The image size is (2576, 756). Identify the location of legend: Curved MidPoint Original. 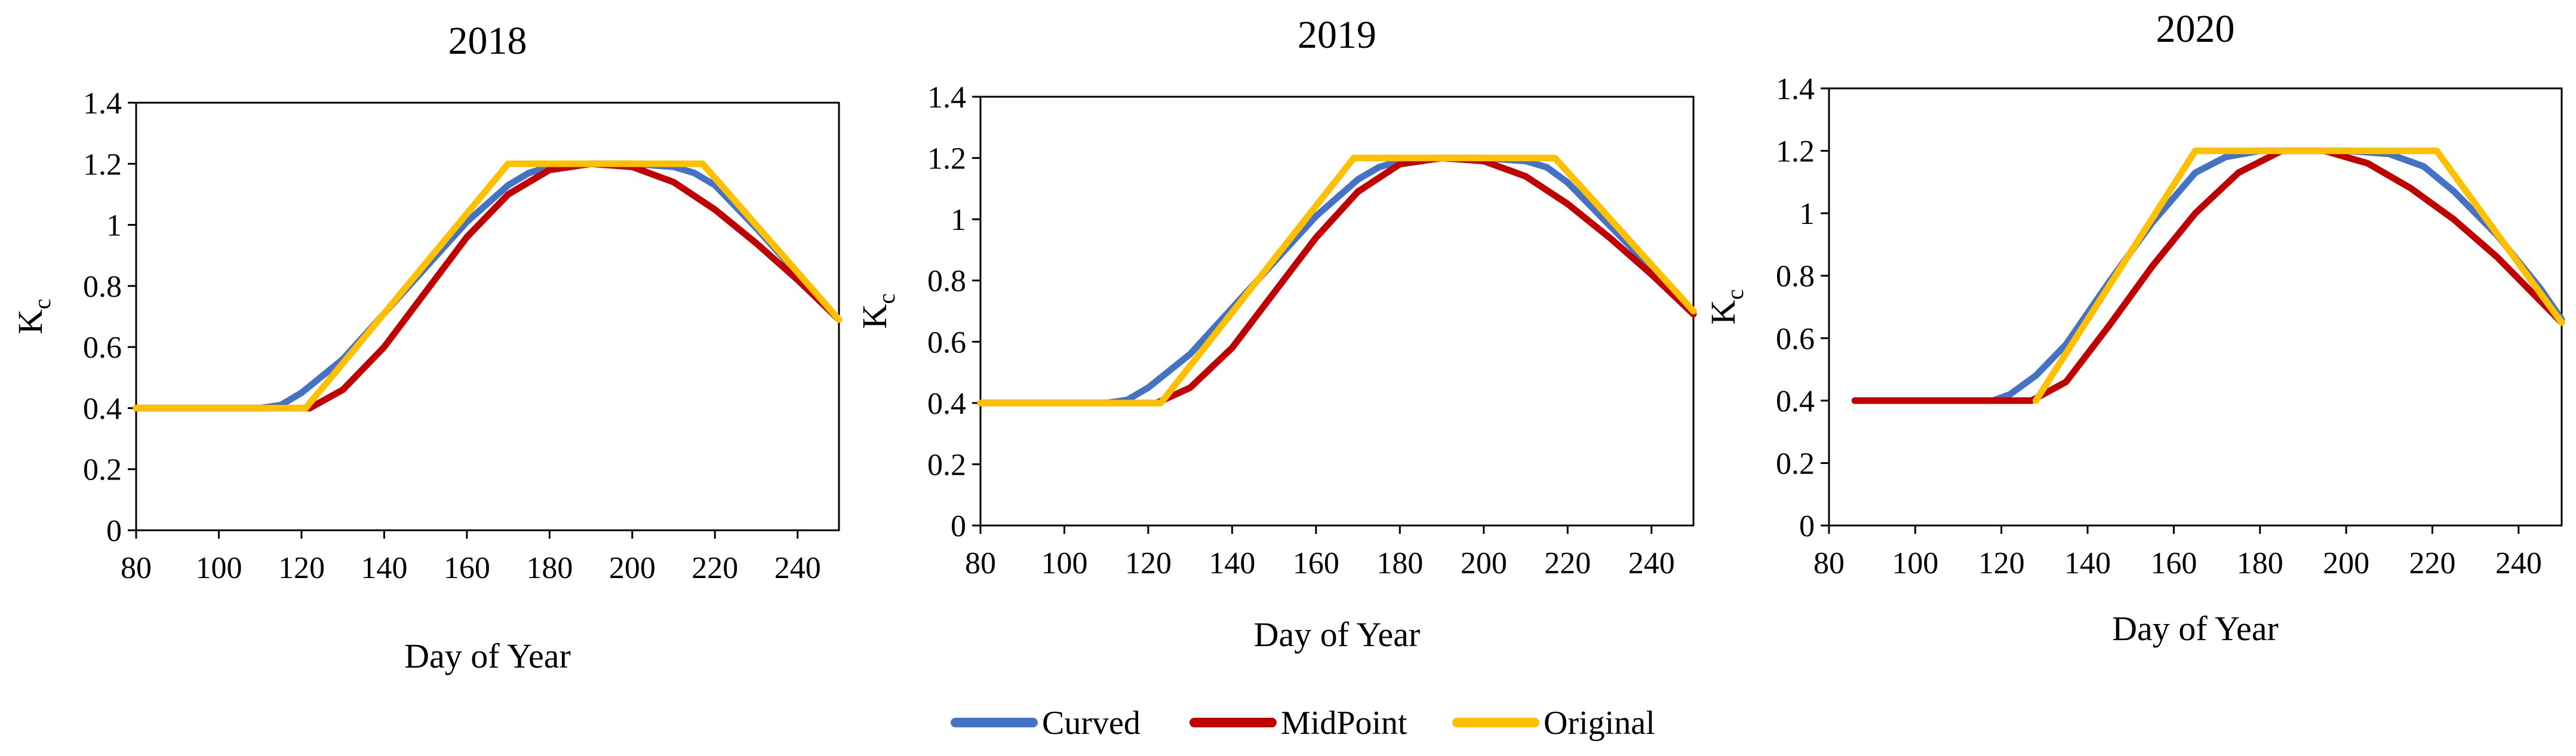
(1303, 723).